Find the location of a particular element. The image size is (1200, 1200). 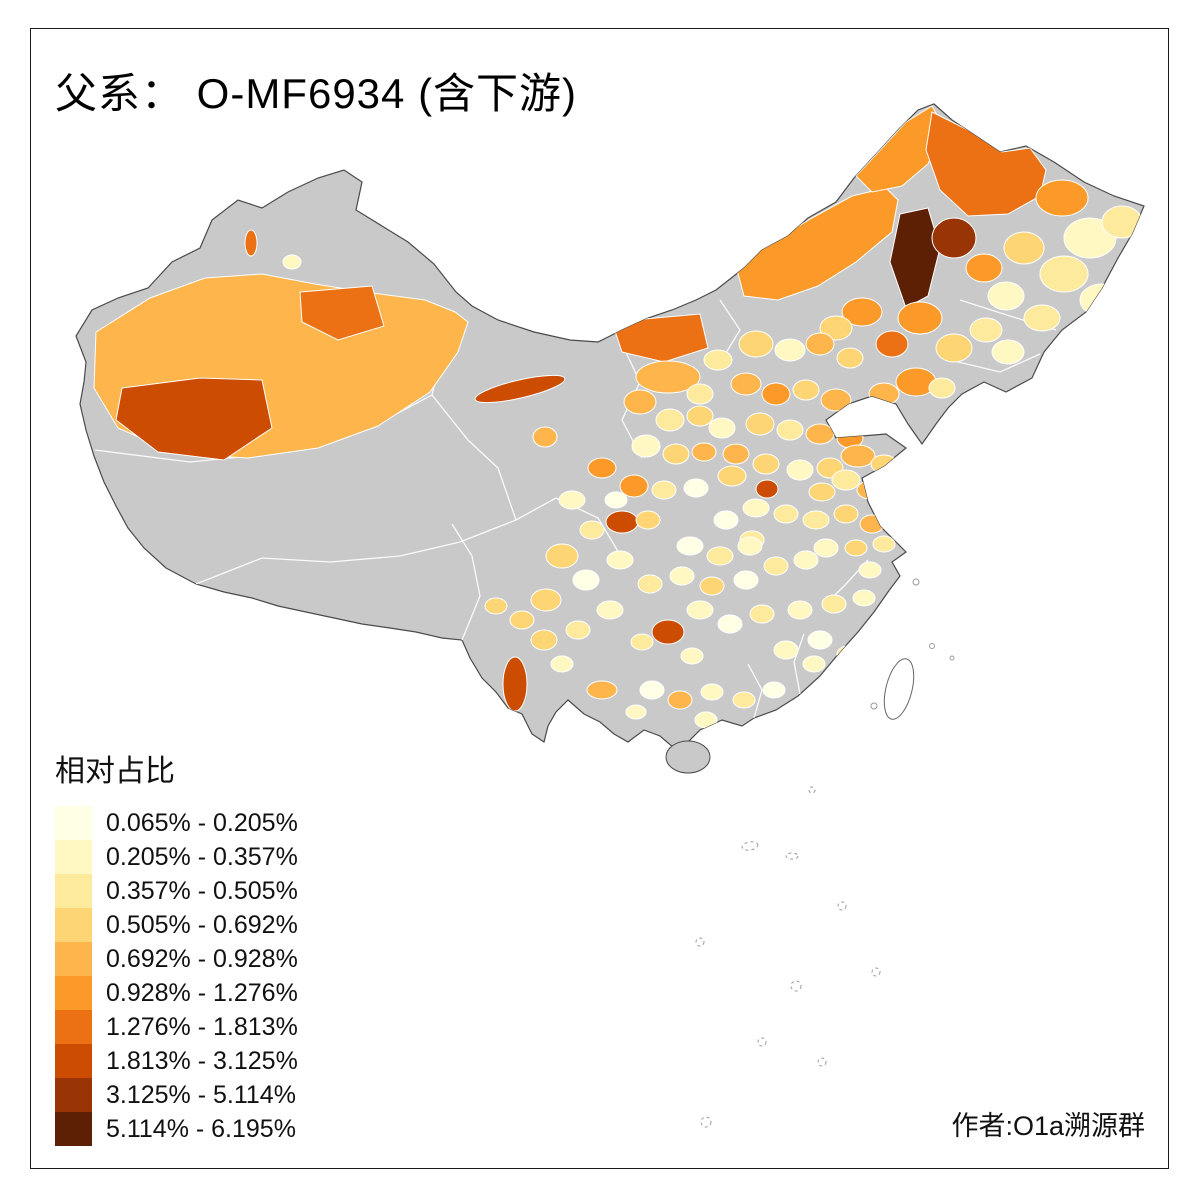

legend-row: 1.276% - 1.813% is located at coordinates (176, 1027).